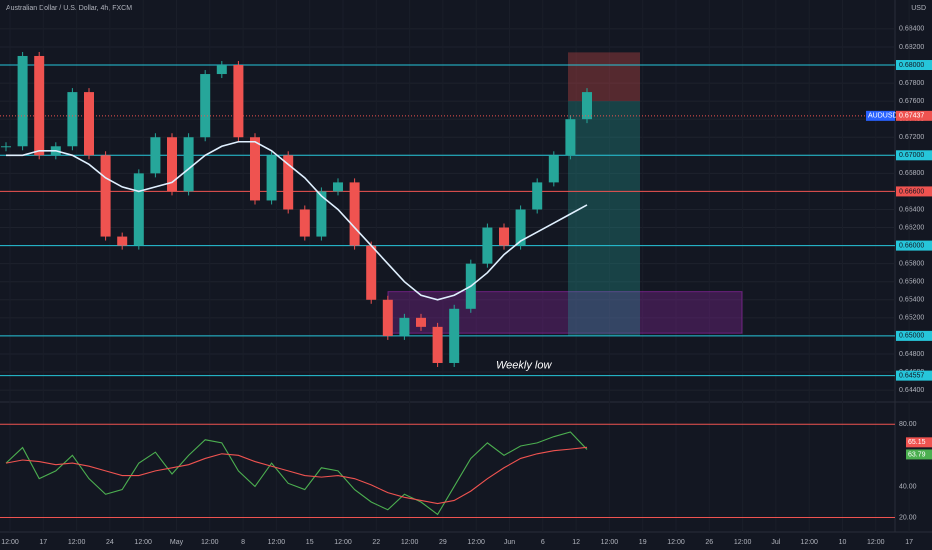 Image resolution: width=932 pixels, height=550 pixels. I want to click on level-label: 0.65000, so click(911, 336).